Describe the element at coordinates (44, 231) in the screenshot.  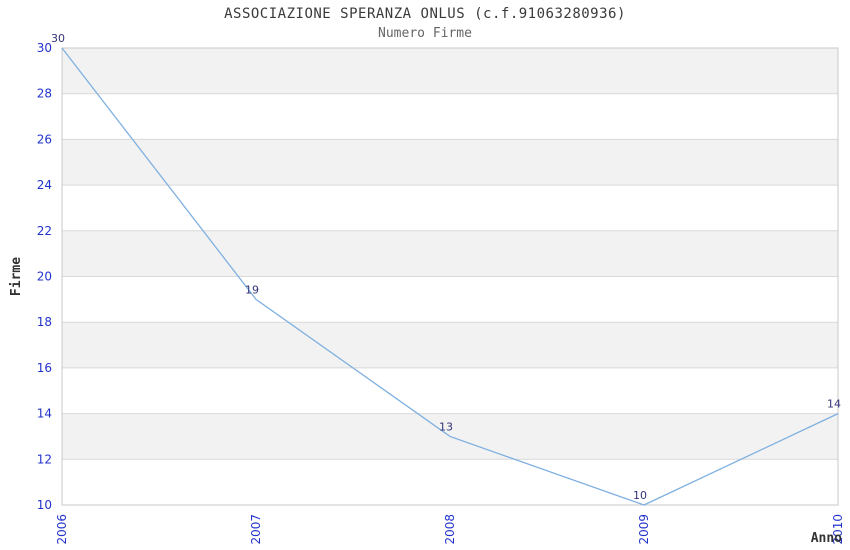
I see `y-tick-label: 22` at that location.